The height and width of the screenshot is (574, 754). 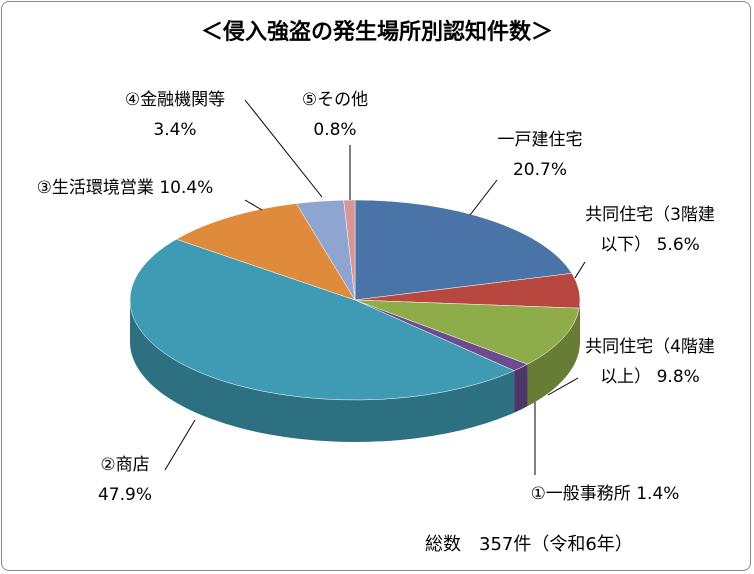 I want to click on slice-label: 共同住宅（3階建以下） 5.6%, so click(x=650, y=230).